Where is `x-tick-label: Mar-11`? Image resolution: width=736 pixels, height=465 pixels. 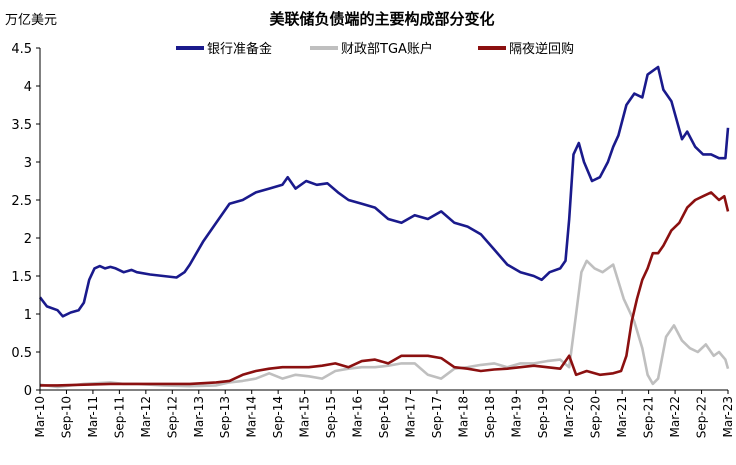 x-tick-label: Mar-11 is located at coordinates (93, 416).